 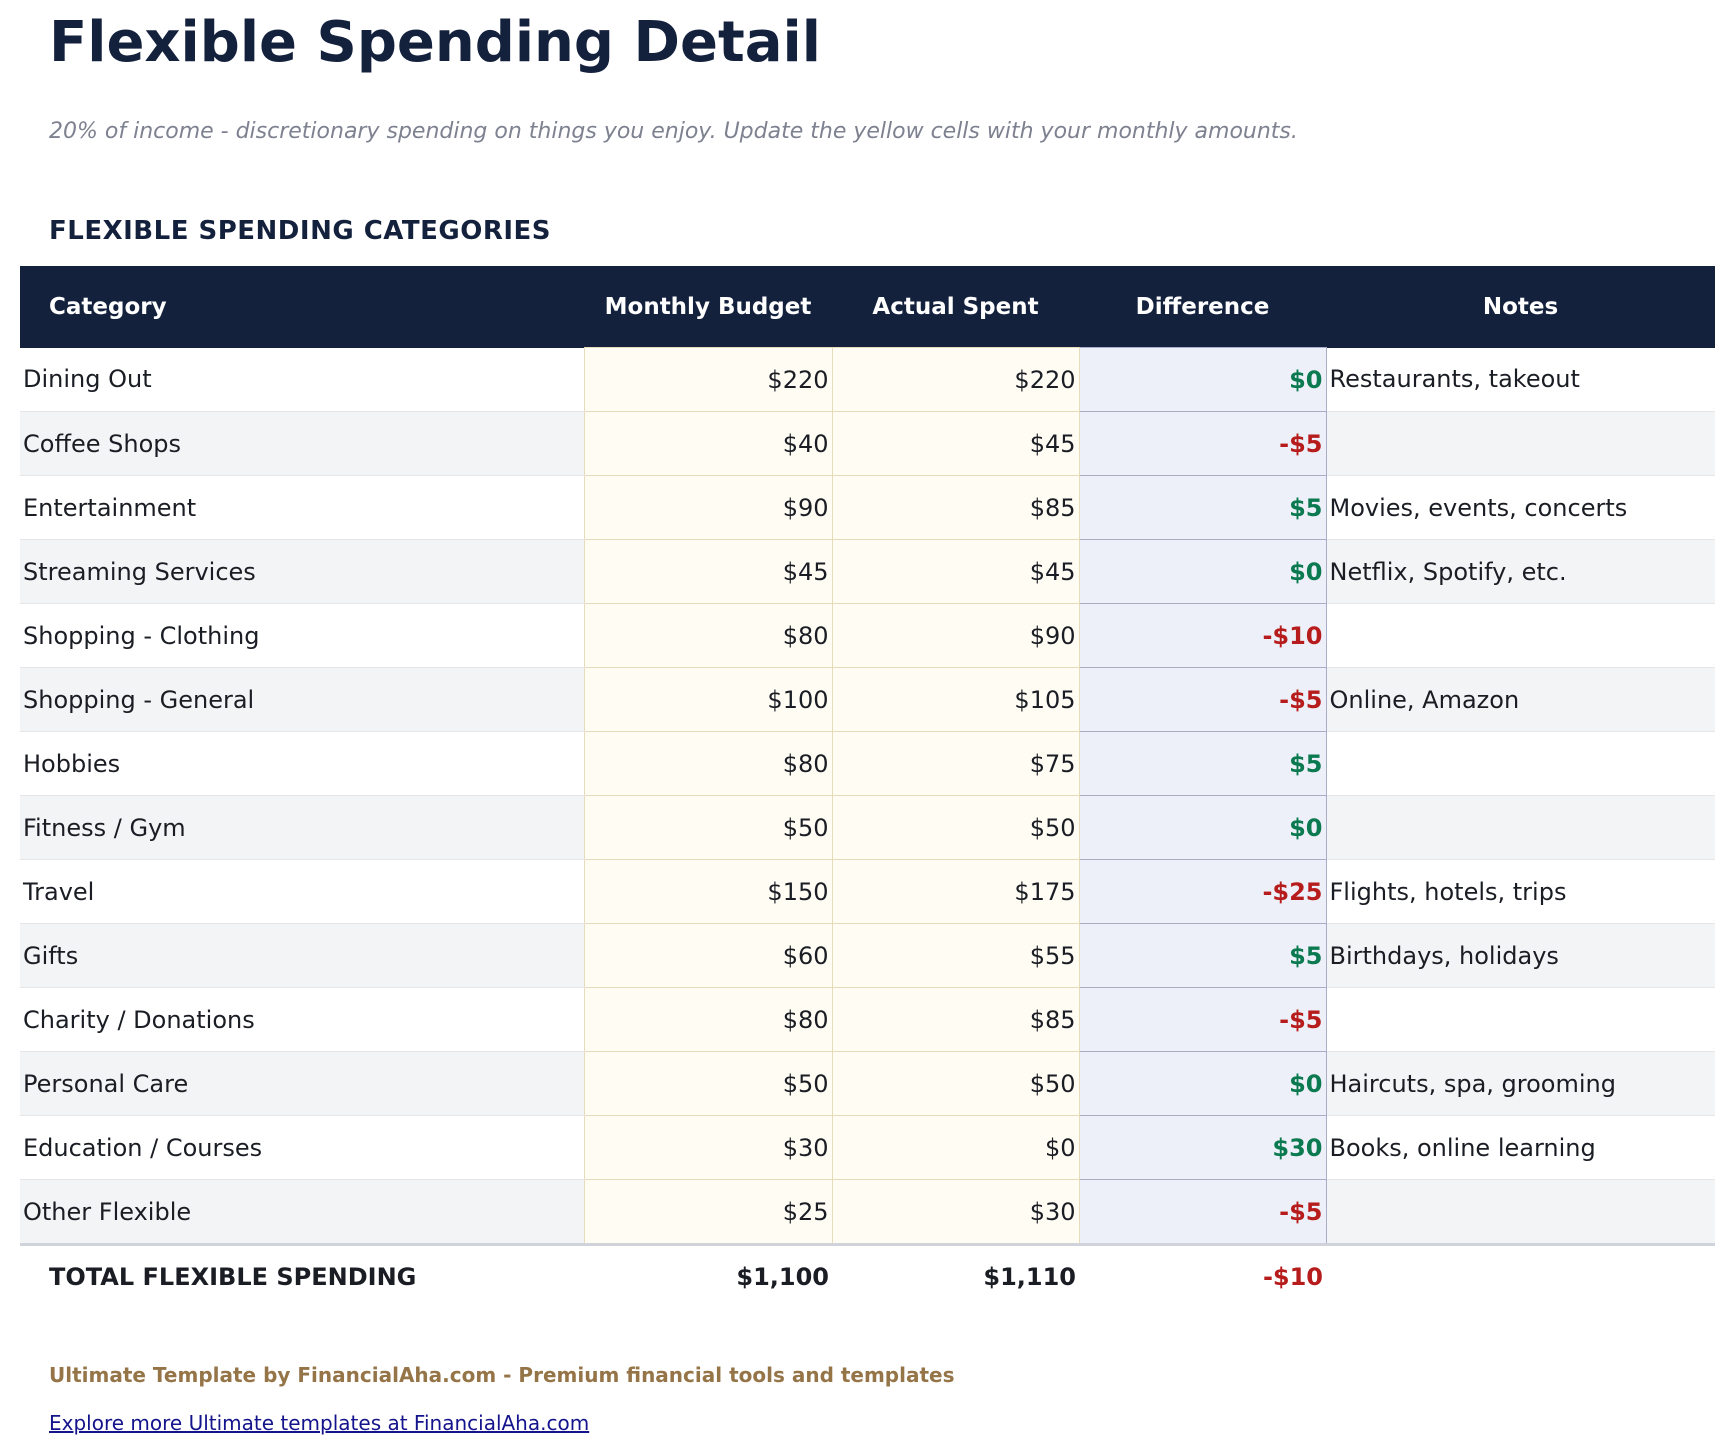 I want to click on section-title: FLEXIBLE SPENDING CATEGORIES, so click(x=300, y=231).